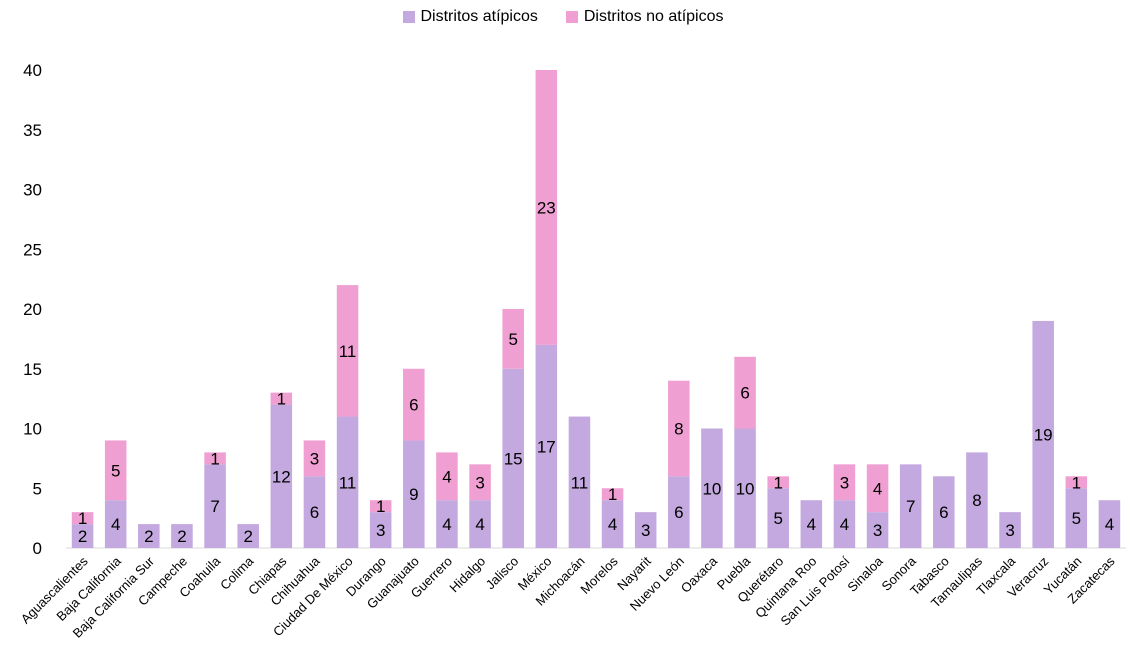 The height and width of the screenshot is (672, 1126). Describe the element at coordinates (32, 369) in the screenshot. I see `y-tick-label: 15` at that location.